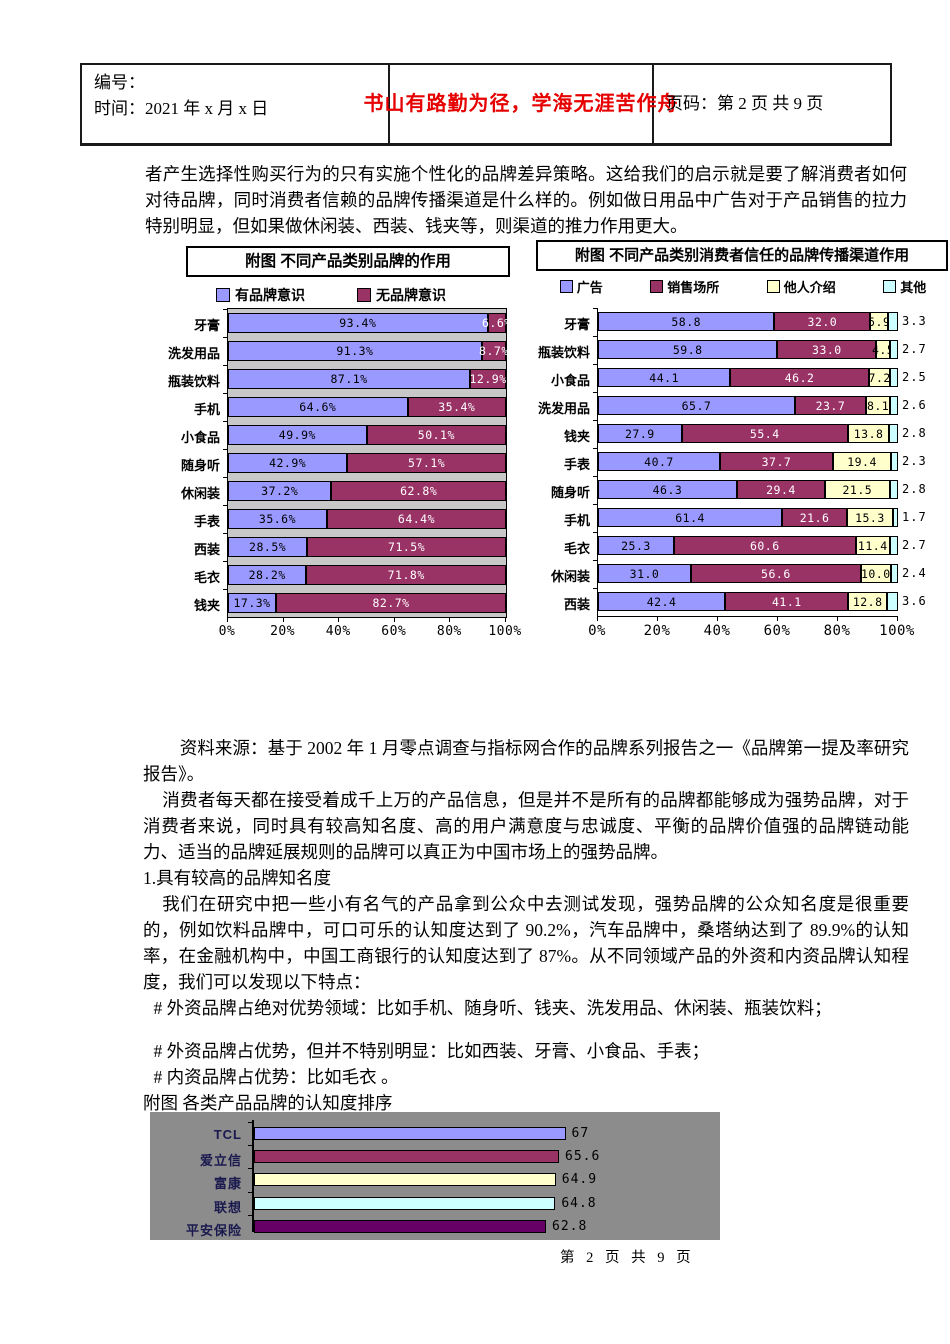  I want to click on chart-row: 手表 2.3 40.7 37.7 19.4, so click(745, 462).